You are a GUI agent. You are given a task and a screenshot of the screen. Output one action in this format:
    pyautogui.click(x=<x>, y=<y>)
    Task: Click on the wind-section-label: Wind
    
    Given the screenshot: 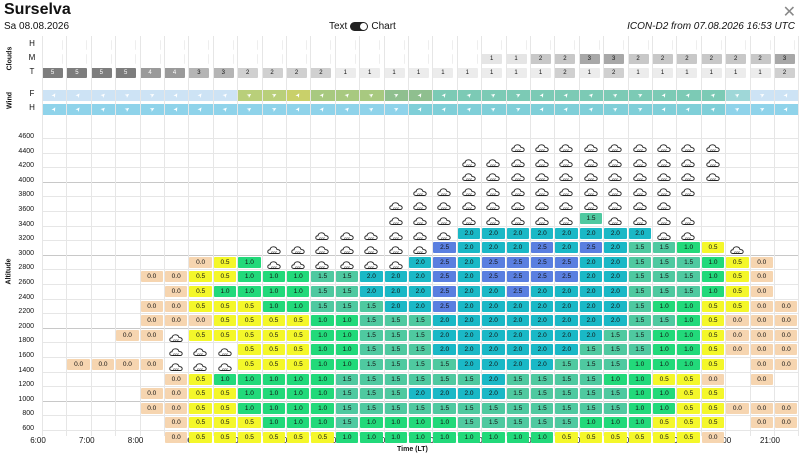 What is the action you would take?
    pyautogui.click(x=10, y=100)
    